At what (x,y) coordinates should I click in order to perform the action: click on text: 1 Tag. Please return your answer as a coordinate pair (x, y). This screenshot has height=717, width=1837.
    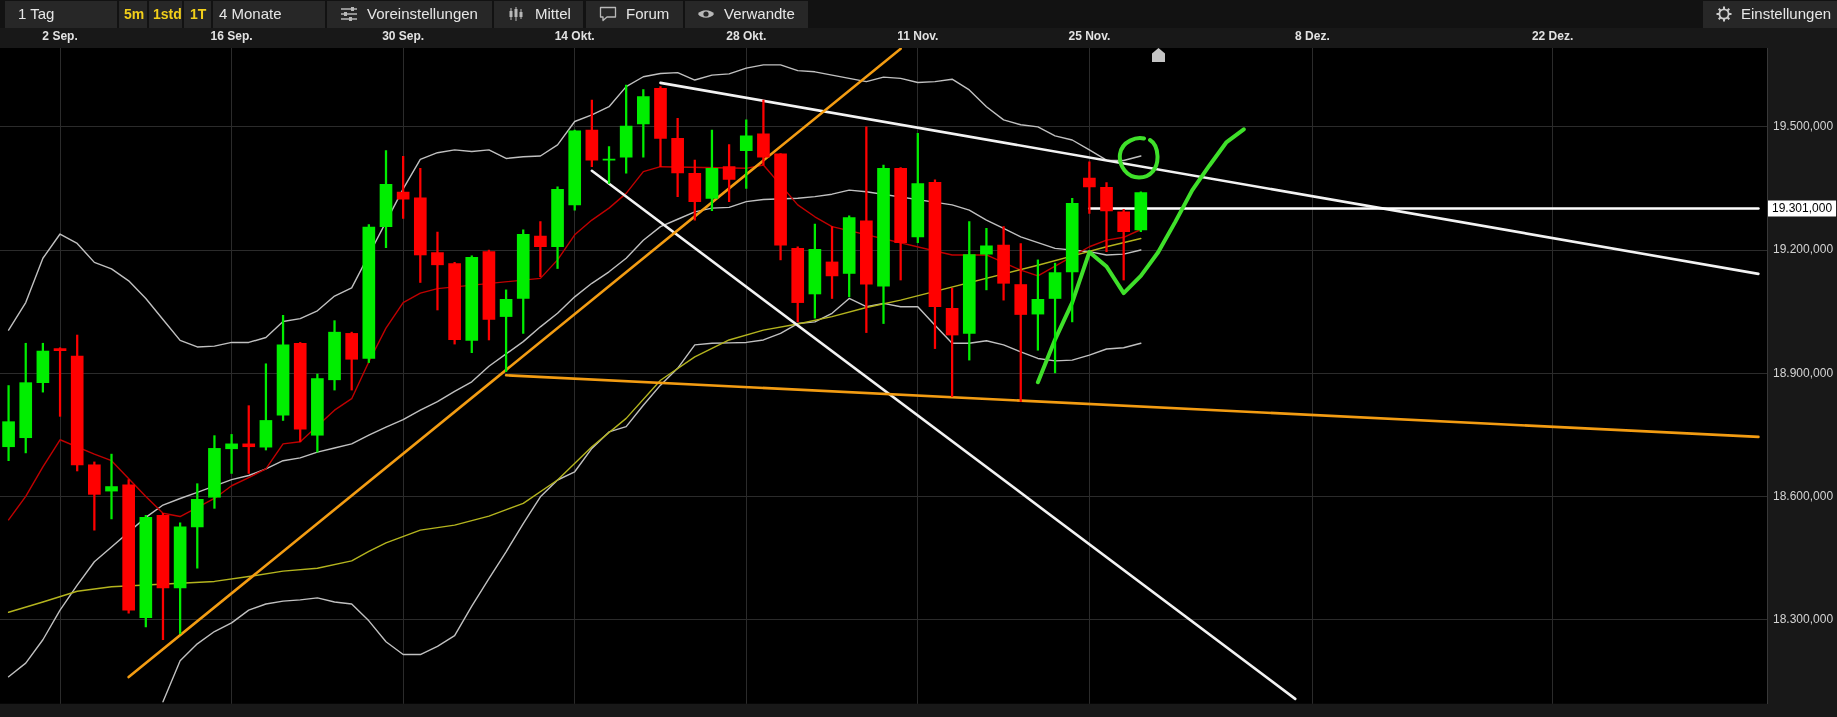
    Looking at the image, I should click on (36, 14).